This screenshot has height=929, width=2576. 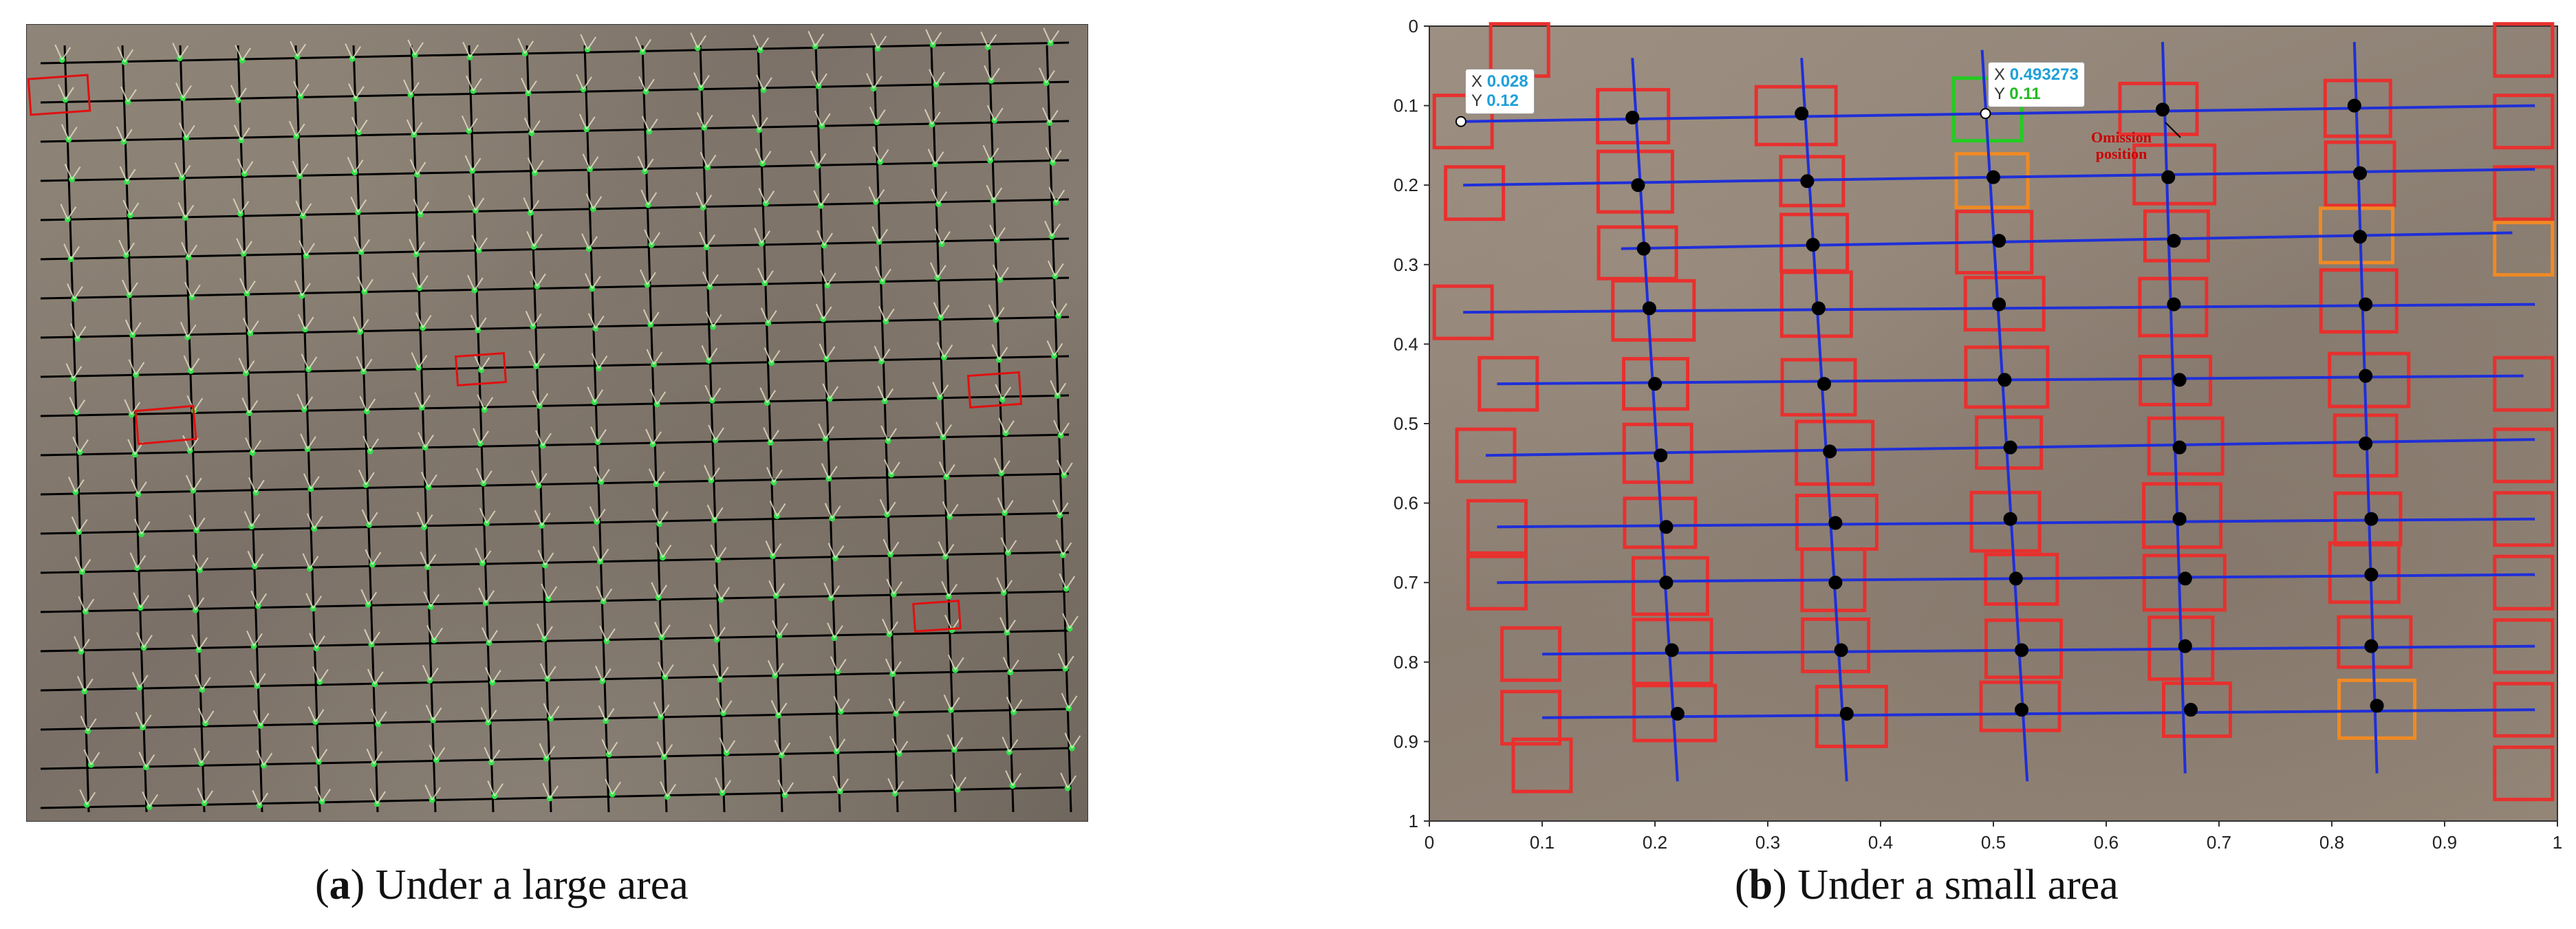 What do you see at coordinates (340, 885) in the screenshot?
I see `caption-a-letter: a` at bounding box center [340, 885].